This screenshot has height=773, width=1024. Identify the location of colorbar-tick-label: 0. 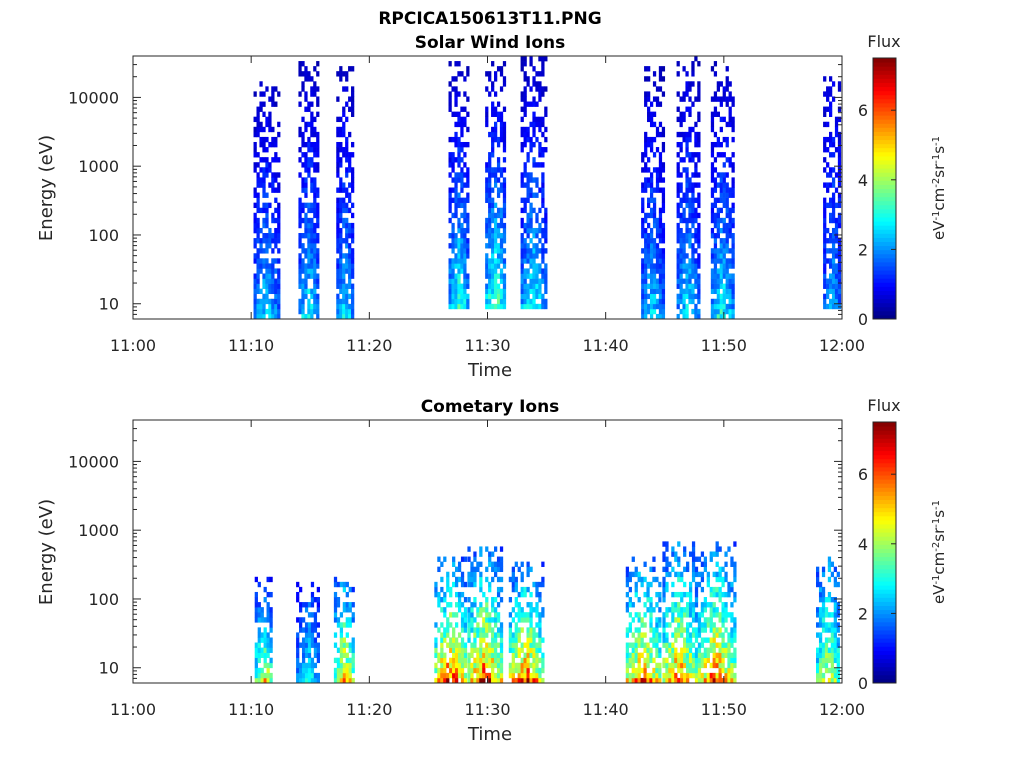
(863, 683).